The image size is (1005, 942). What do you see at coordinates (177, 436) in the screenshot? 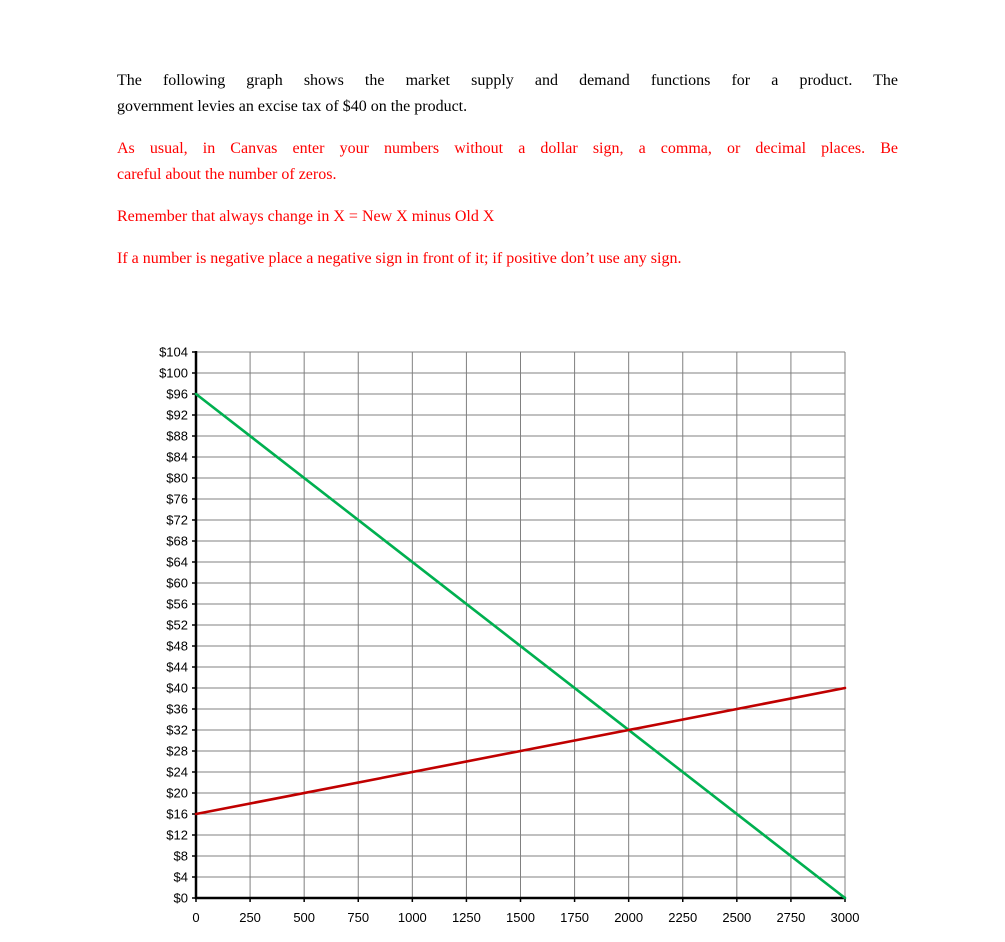
I see `y-tick-label: $88` at bounding box center [177, 436].